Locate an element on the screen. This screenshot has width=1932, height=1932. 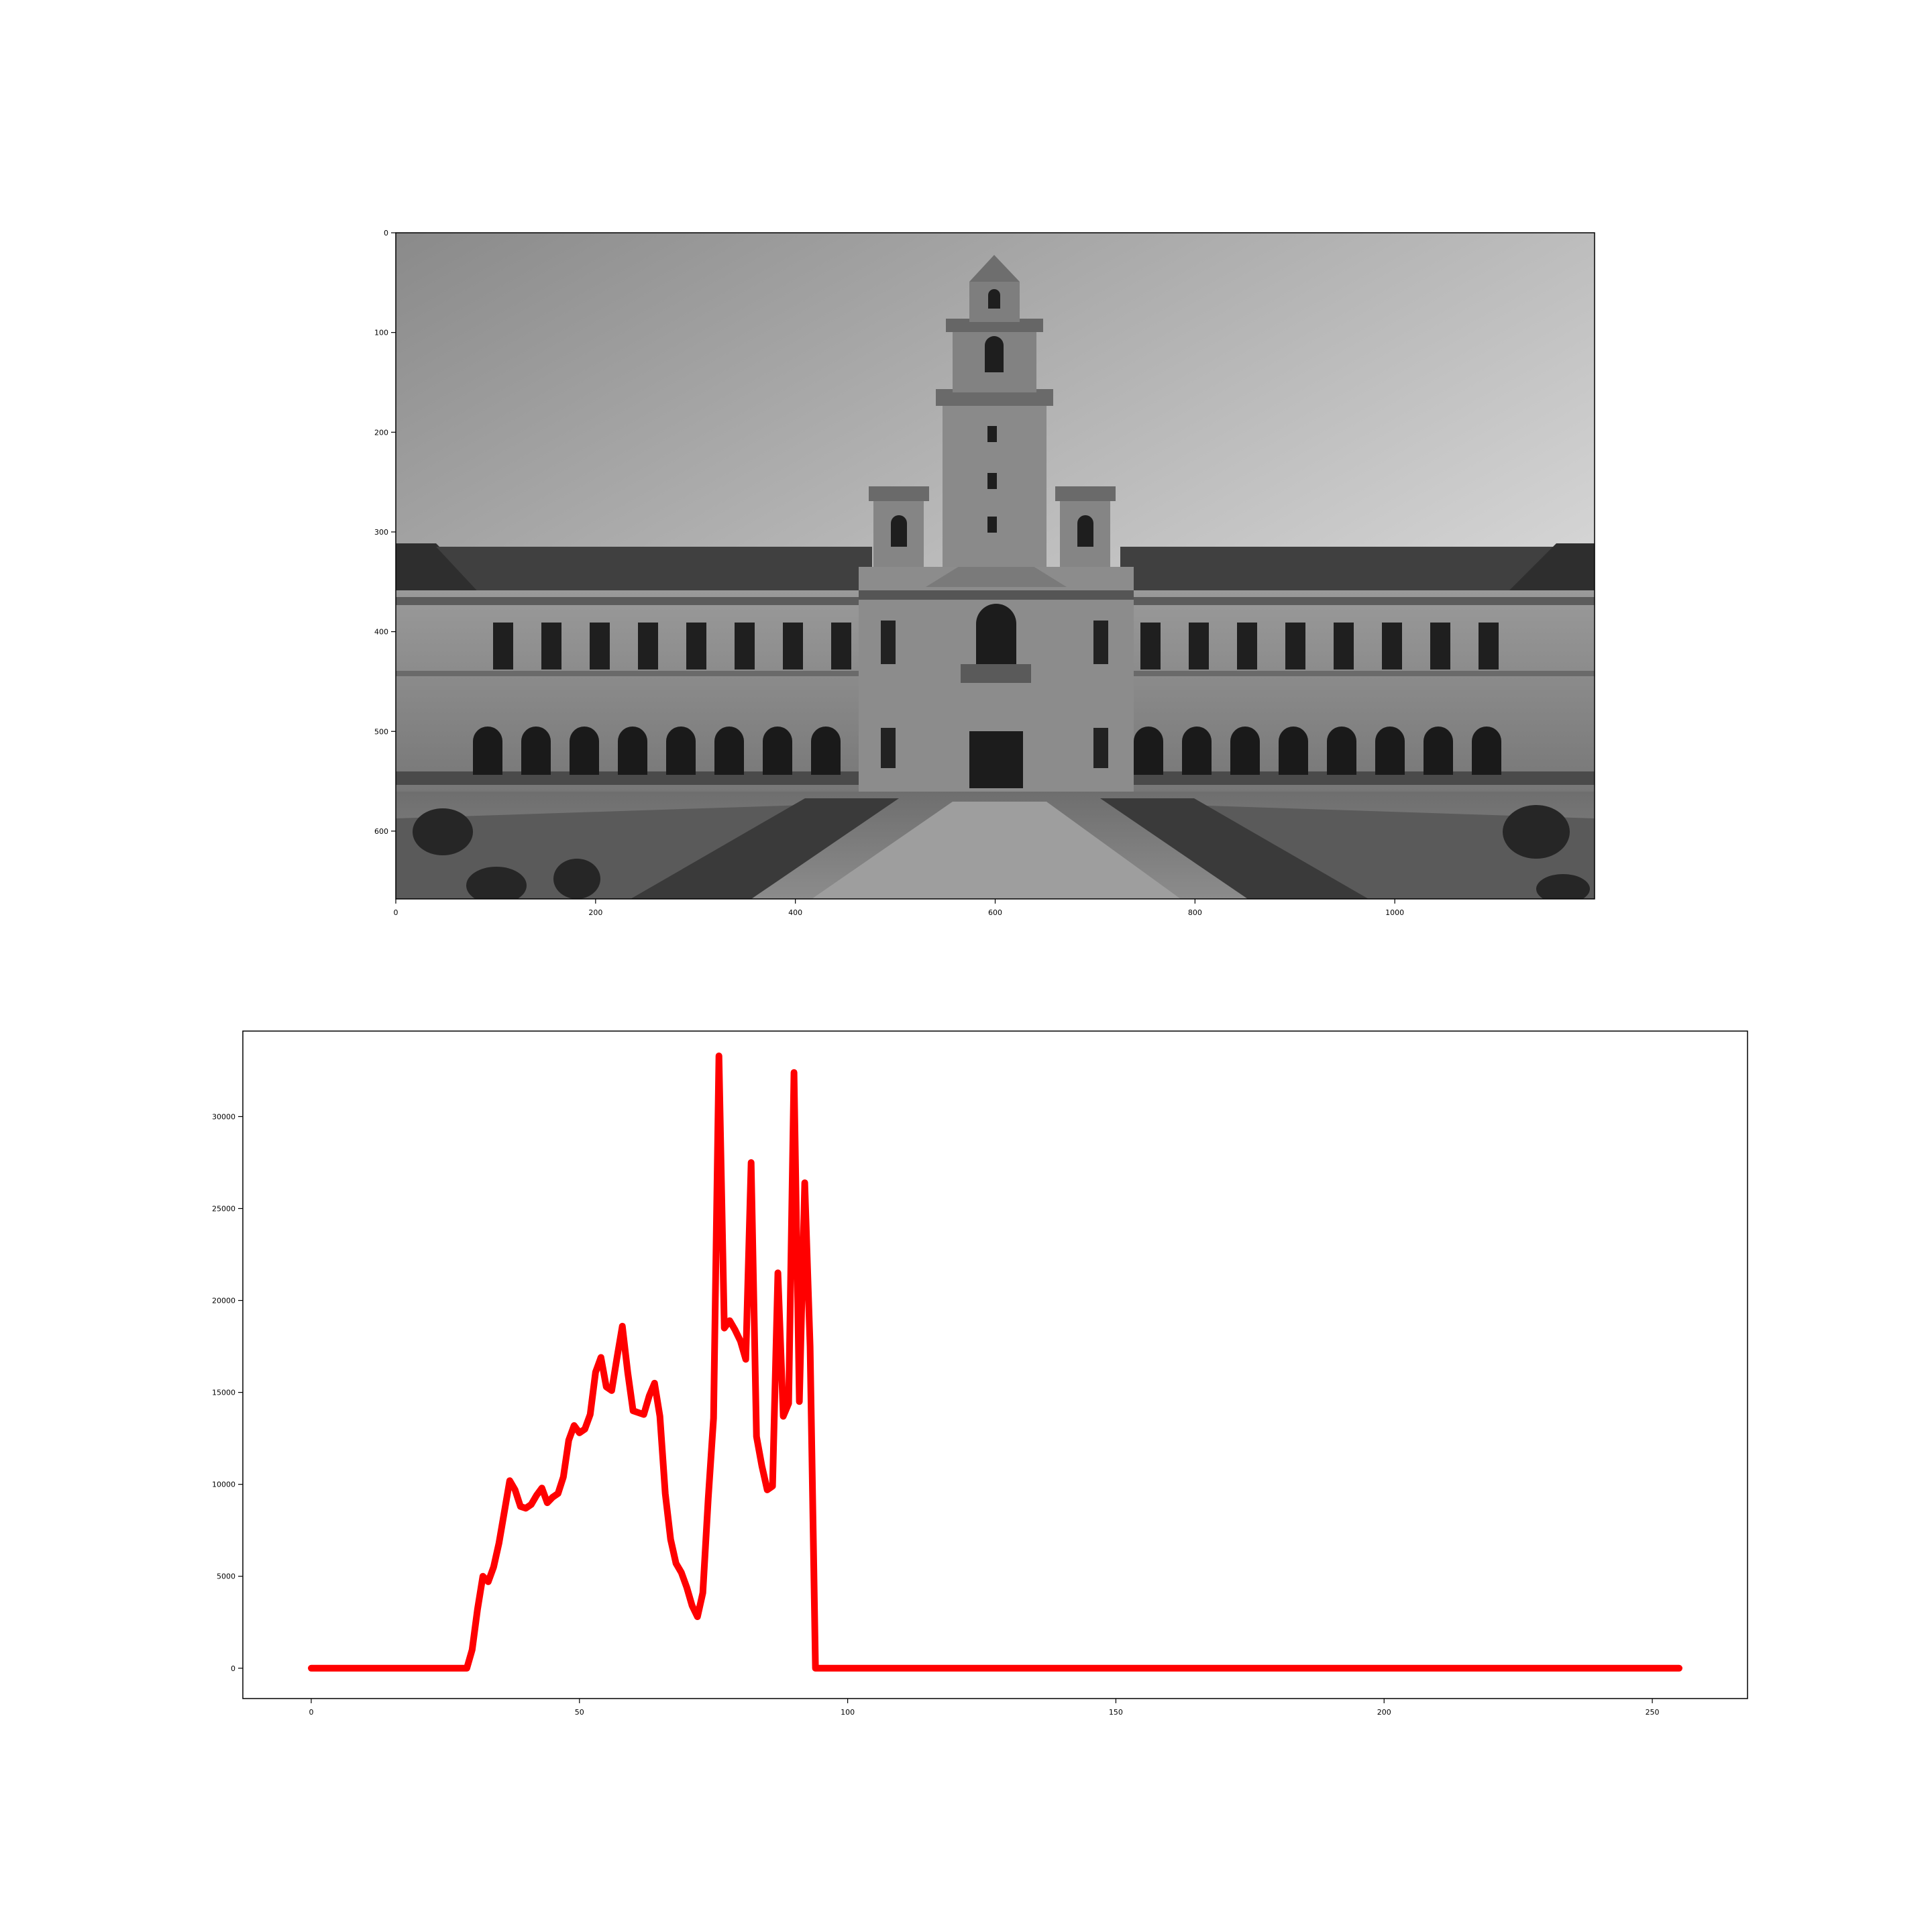
chart-y-tick-label: 25000 is located at coordinates (223, 1209).